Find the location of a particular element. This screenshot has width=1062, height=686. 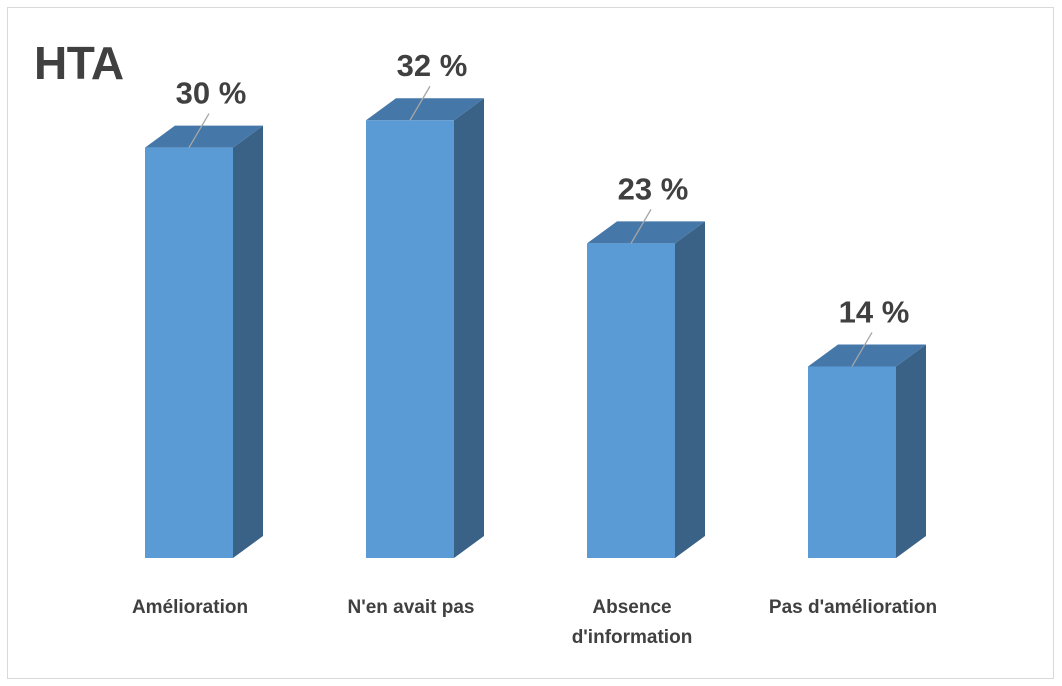

category-label: Amélioration is located at coordinates (190, 607).